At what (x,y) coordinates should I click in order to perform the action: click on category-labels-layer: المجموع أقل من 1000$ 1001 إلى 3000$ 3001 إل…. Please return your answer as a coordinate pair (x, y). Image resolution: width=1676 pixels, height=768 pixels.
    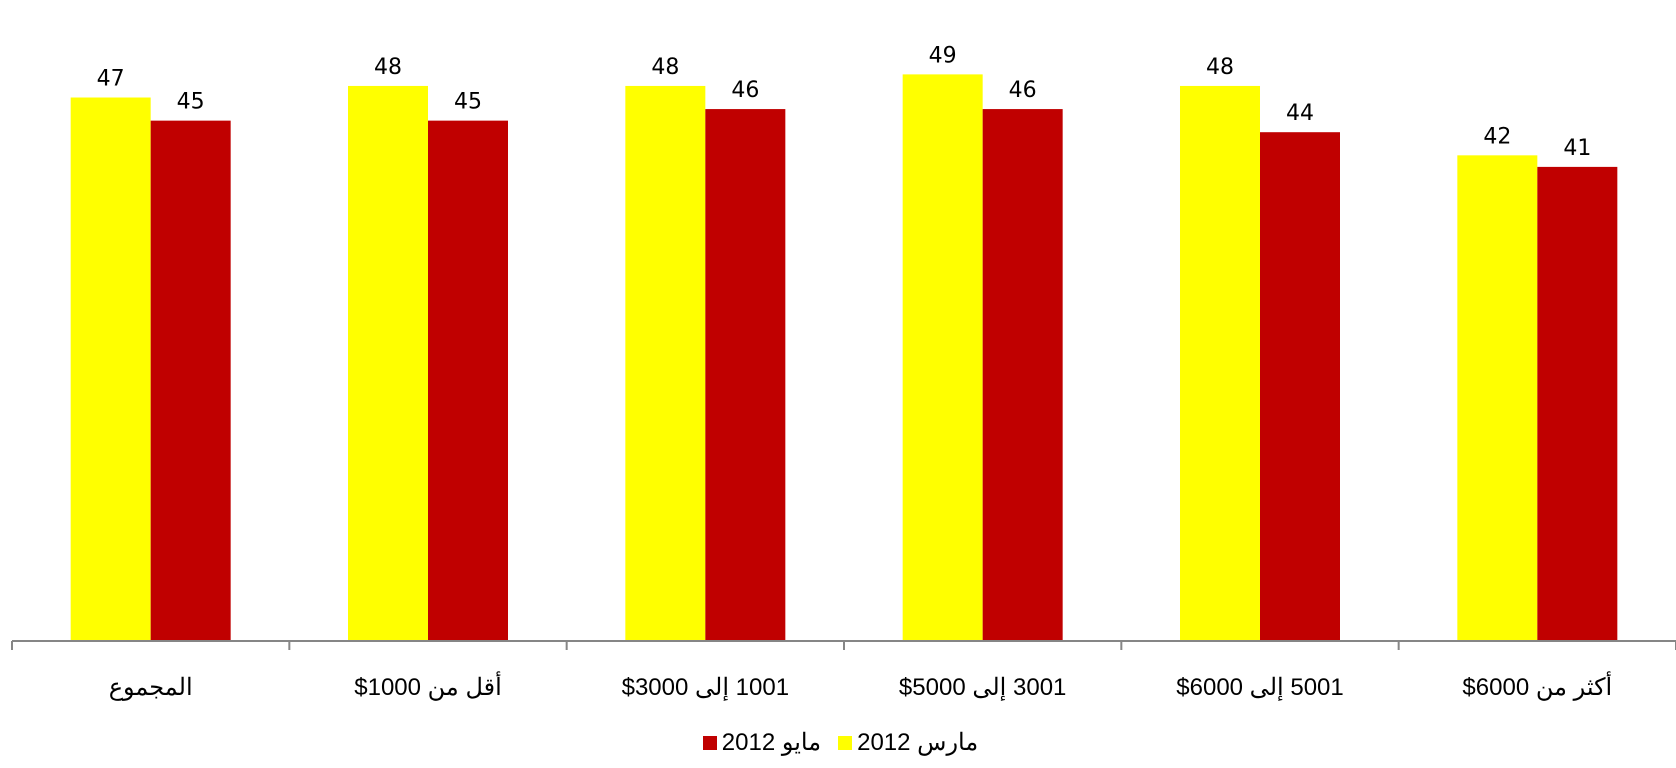
    Looking at the image, I should click on (861, 685).